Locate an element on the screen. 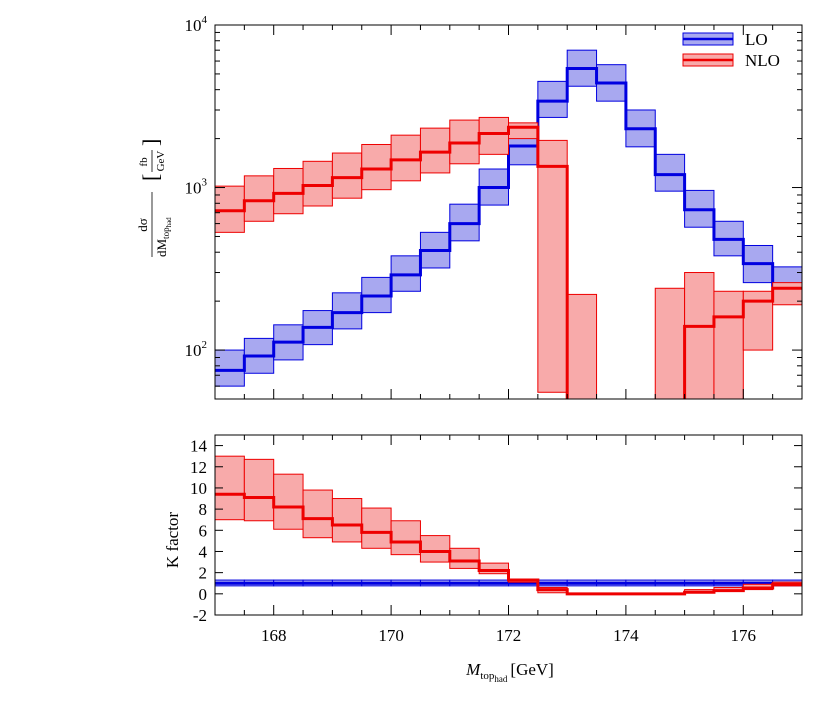 Image resolution: width=830 pixels, height=727 pixels. cross-section-y-tick-label: 10⁴ is located at coordinates (196, 24).